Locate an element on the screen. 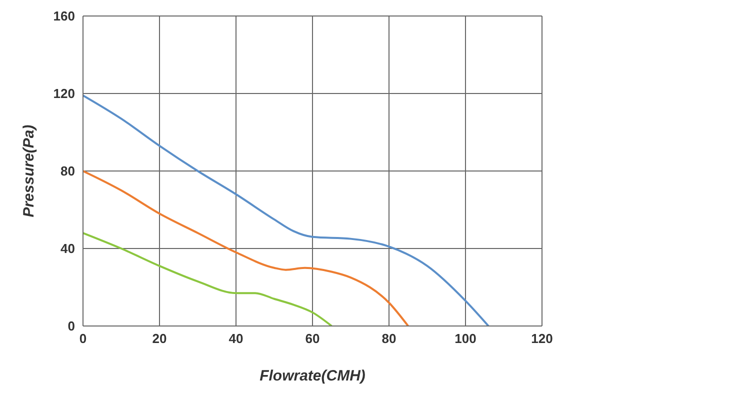  y-tick-label: 120 is located at coordinates (64, 94).